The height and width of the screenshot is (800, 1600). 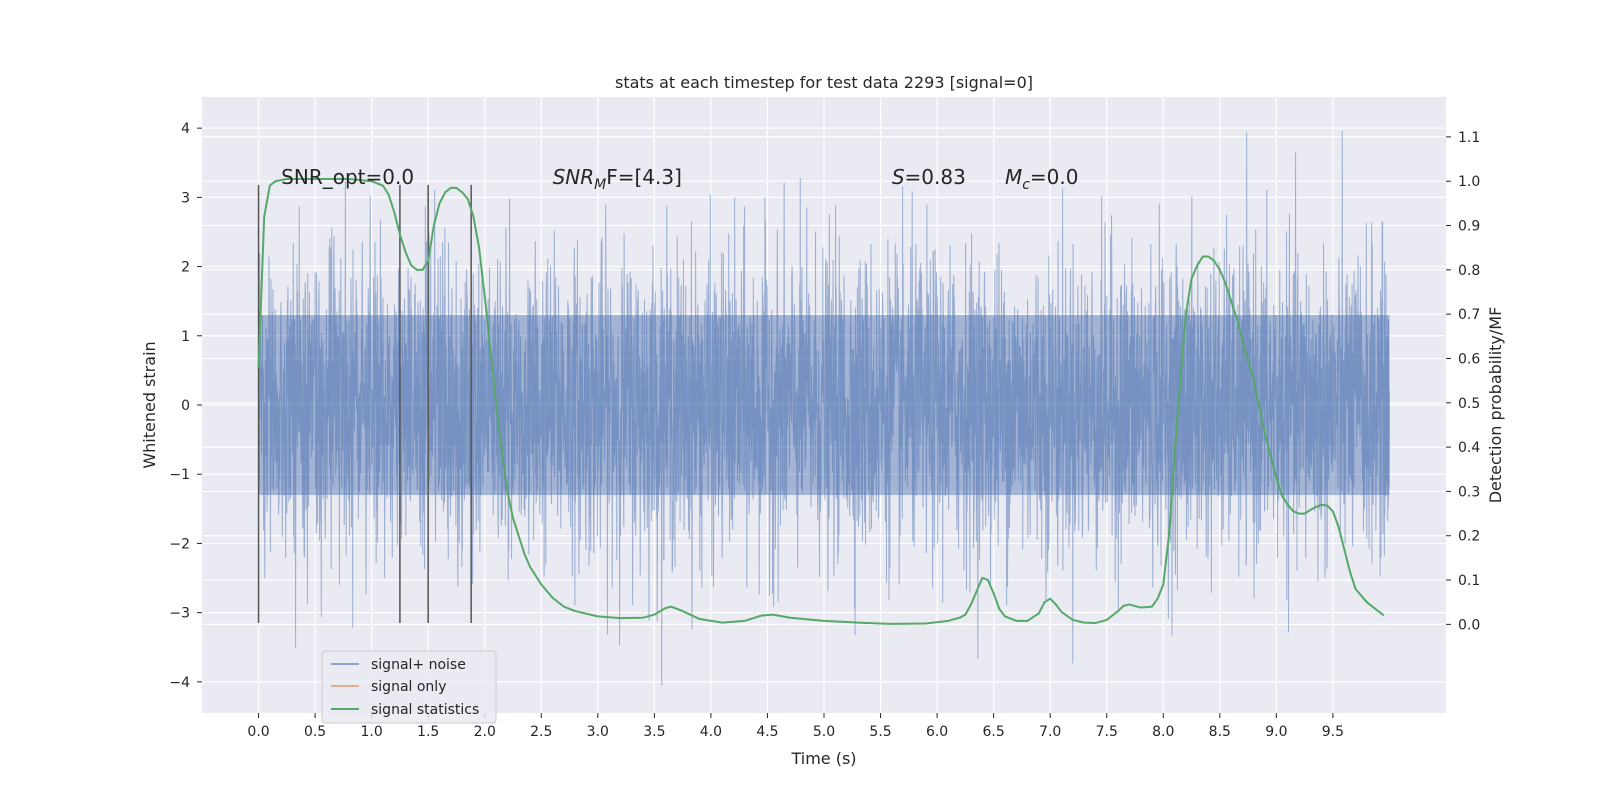 What do you see at coordinates (1333, 732) in the screenshot?
I see `x-tick-label-19: 9.5` at bounding box center [1333, 732].